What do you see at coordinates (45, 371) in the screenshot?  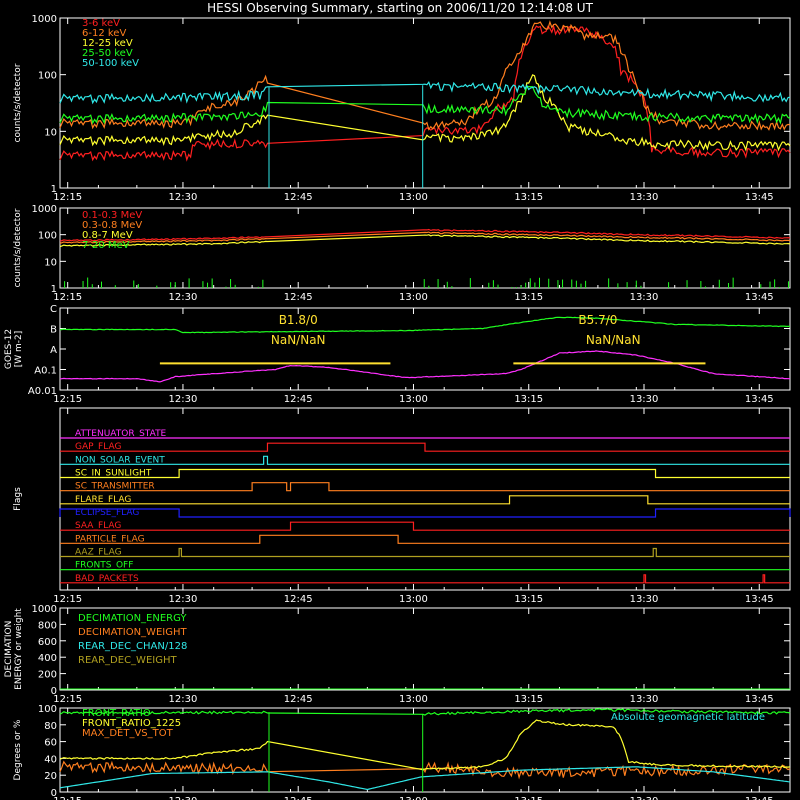 I see `y-tick-label: A0.1` at bounding box center [45, 371].